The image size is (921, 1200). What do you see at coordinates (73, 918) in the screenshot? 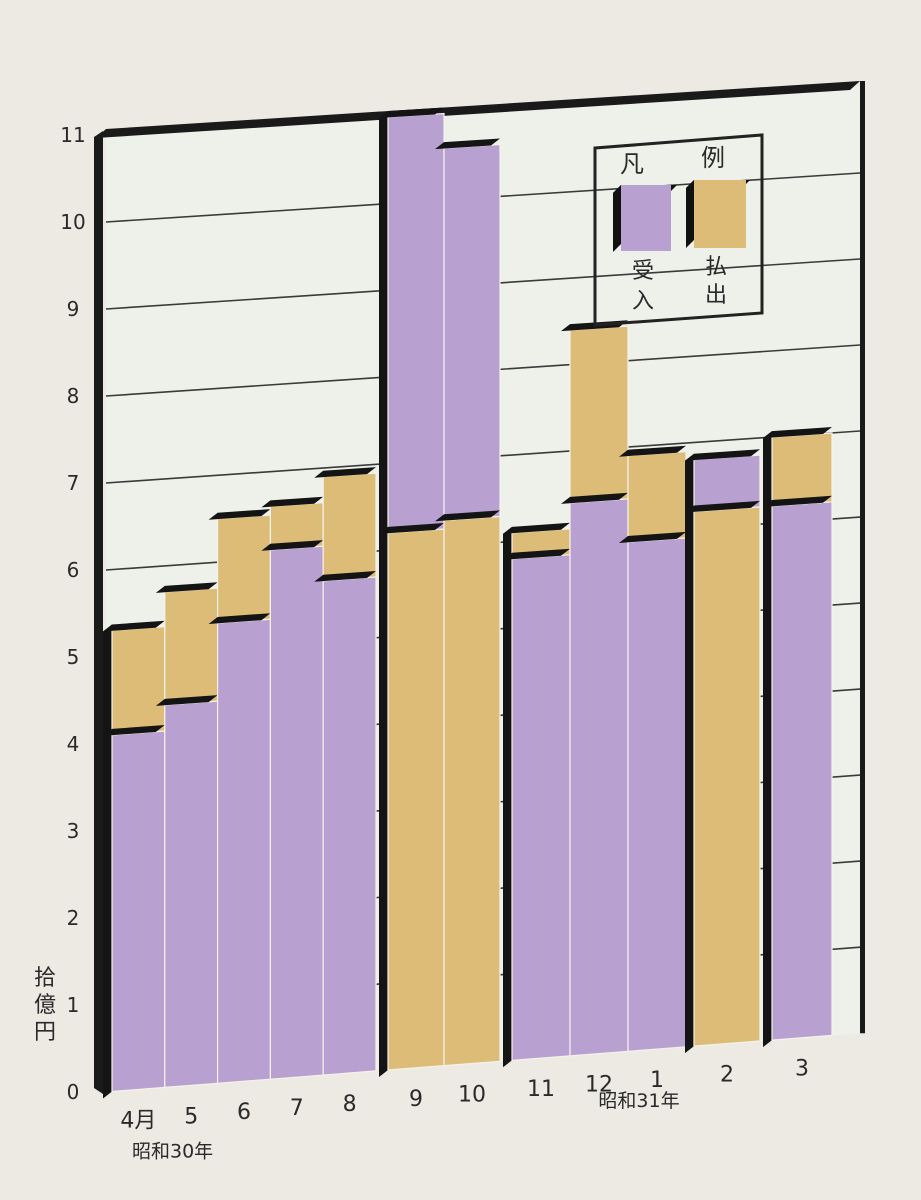
I see `y-tick-label: 2` at bounding box center [73, 918].